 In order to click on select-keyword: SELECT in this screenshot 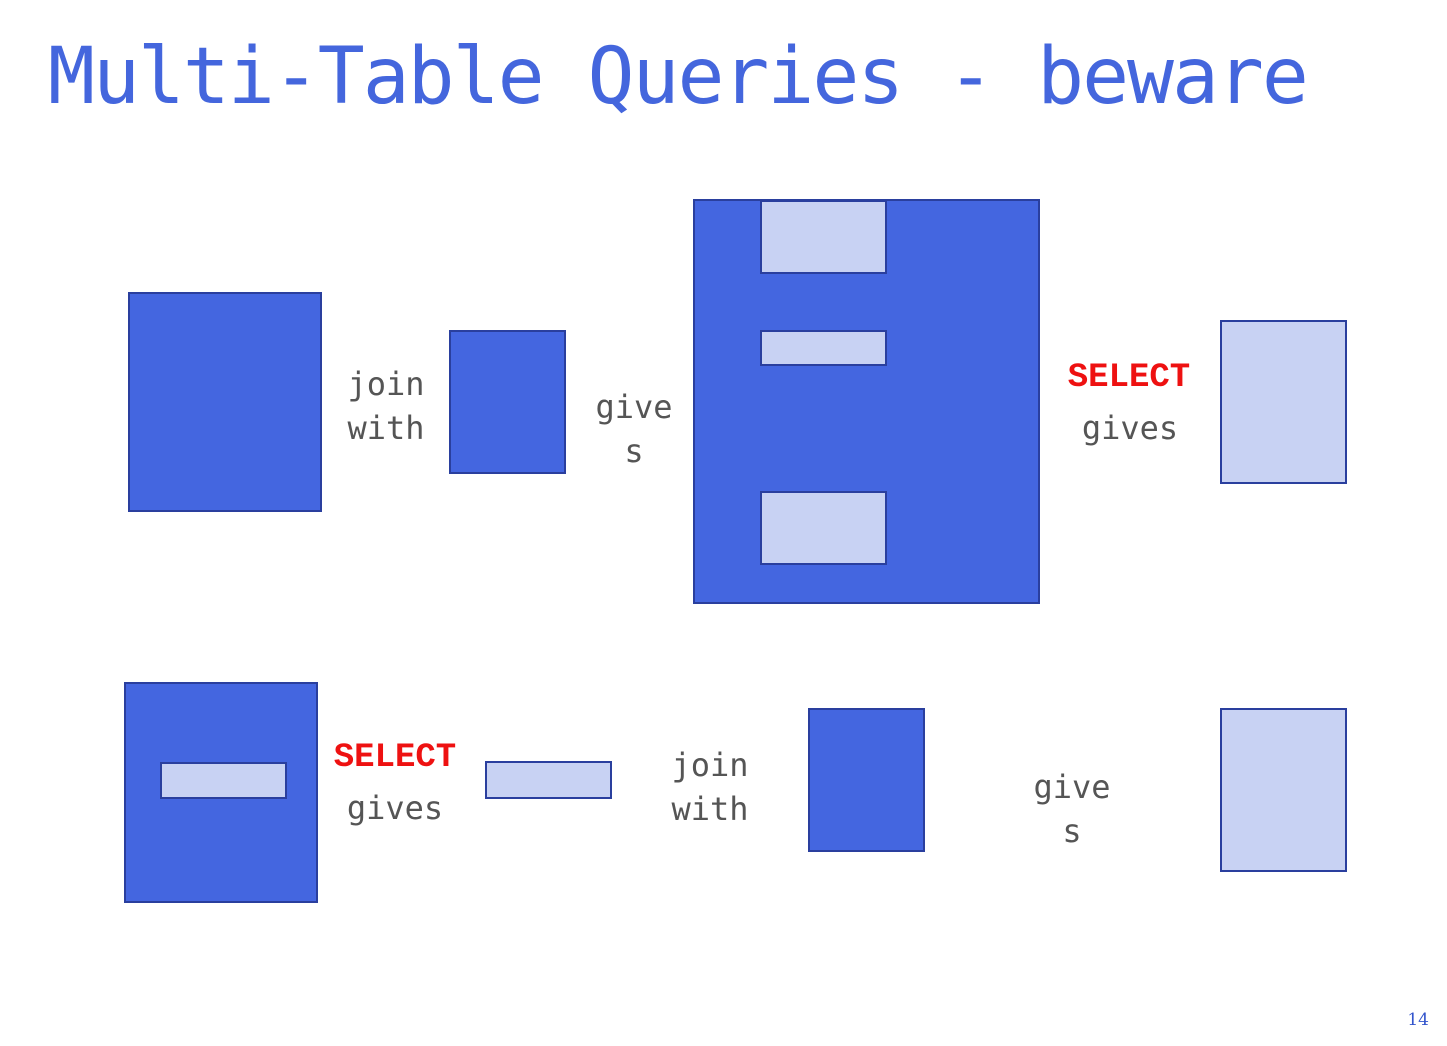, I will do `click(1129, 378)`.